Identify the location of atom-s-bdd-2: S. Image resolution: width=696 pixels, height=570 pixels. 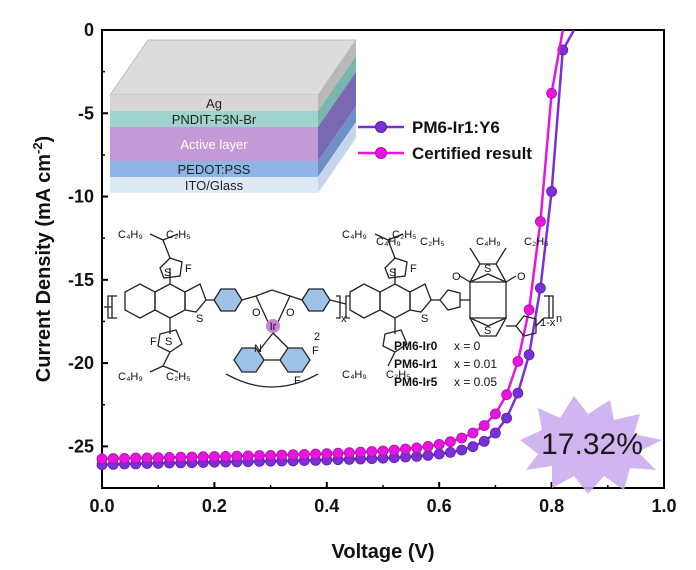
(487, 331).